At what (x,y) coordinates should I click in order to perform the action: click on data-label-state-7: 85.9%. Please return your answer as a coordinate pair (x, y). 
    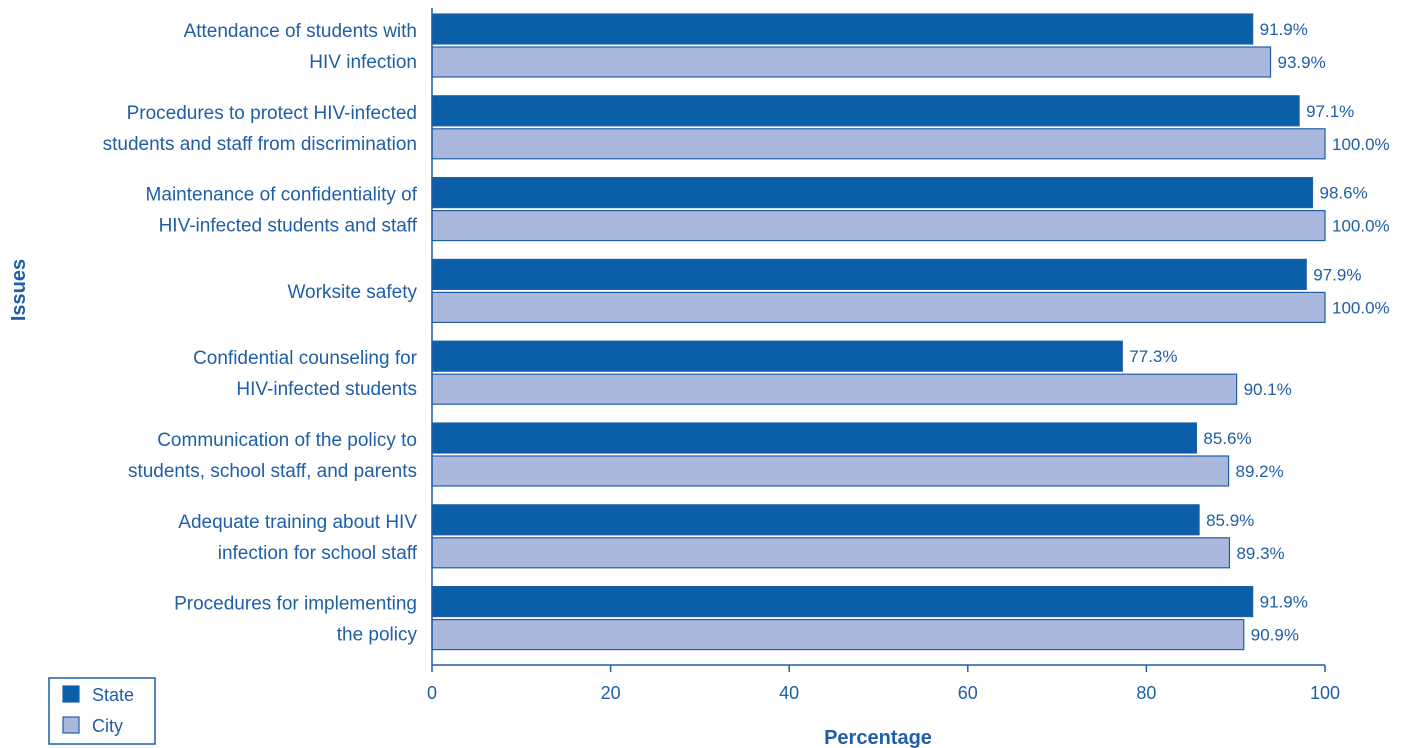
    Looking at the image, I should click on (1230, 520).